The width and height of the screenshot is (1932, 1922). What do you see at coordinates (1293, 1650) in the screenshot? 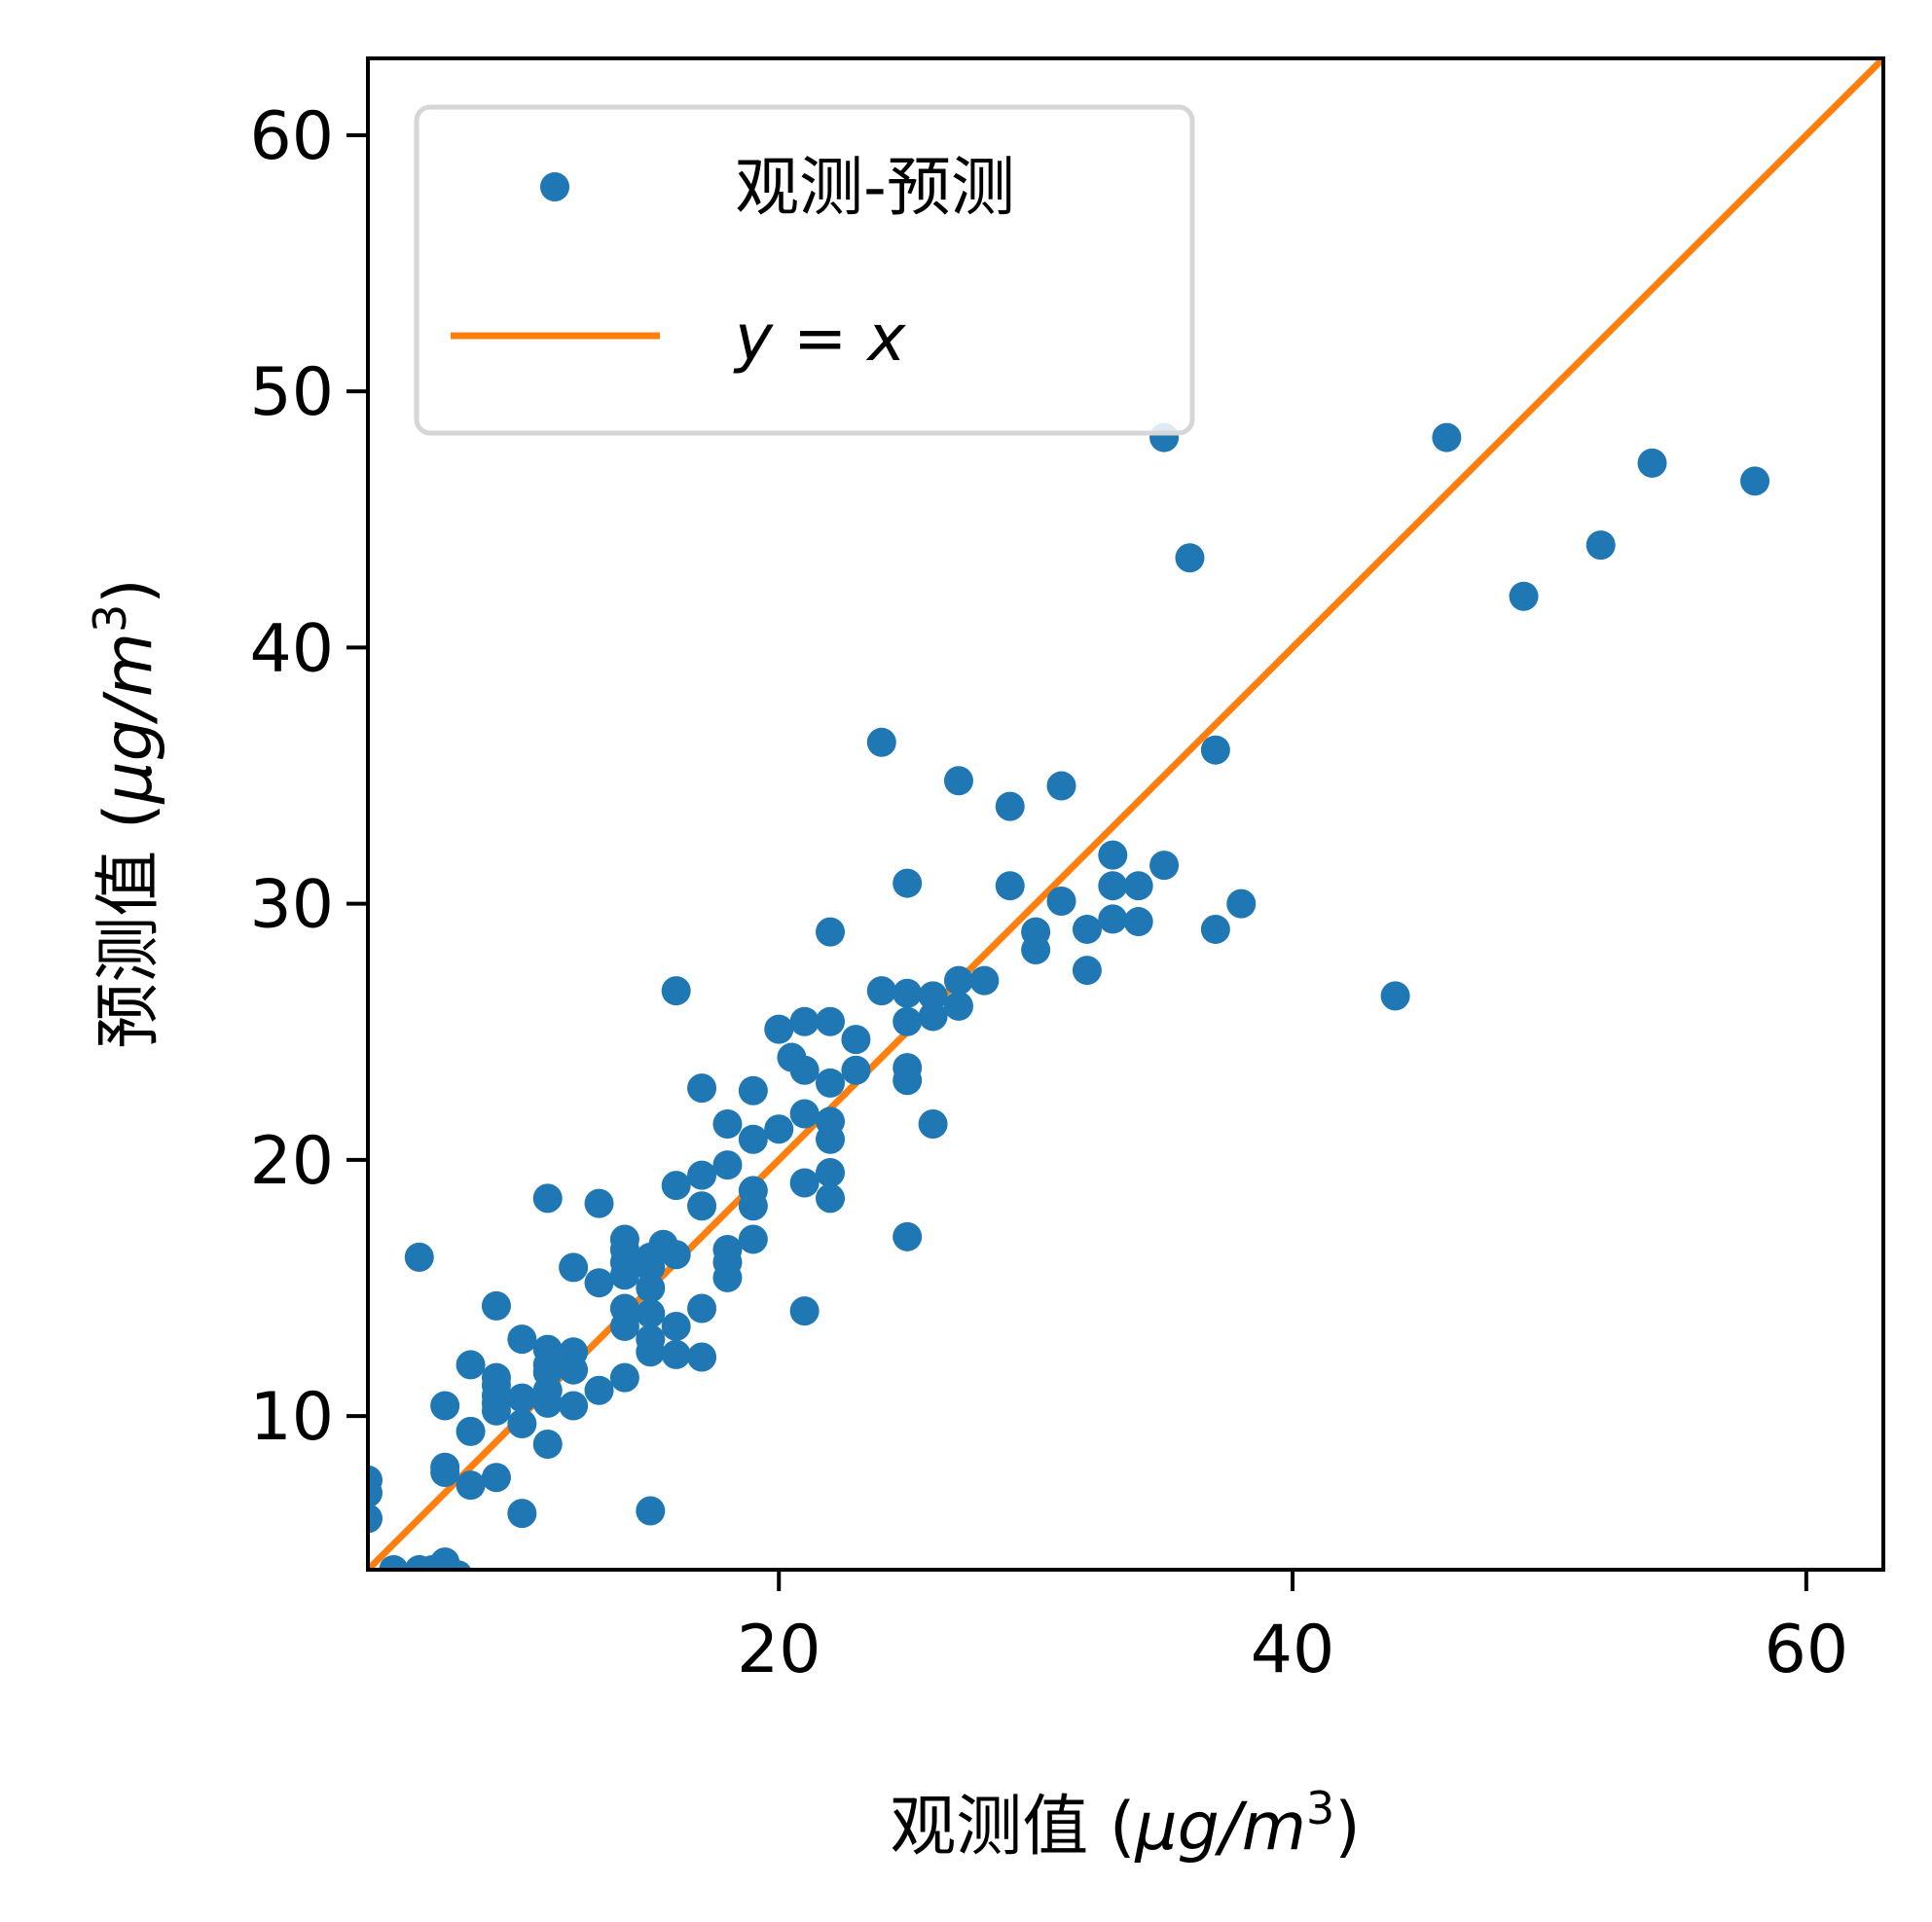
I see `x-tick-label: 40` at bounding box center [1293, 1650].